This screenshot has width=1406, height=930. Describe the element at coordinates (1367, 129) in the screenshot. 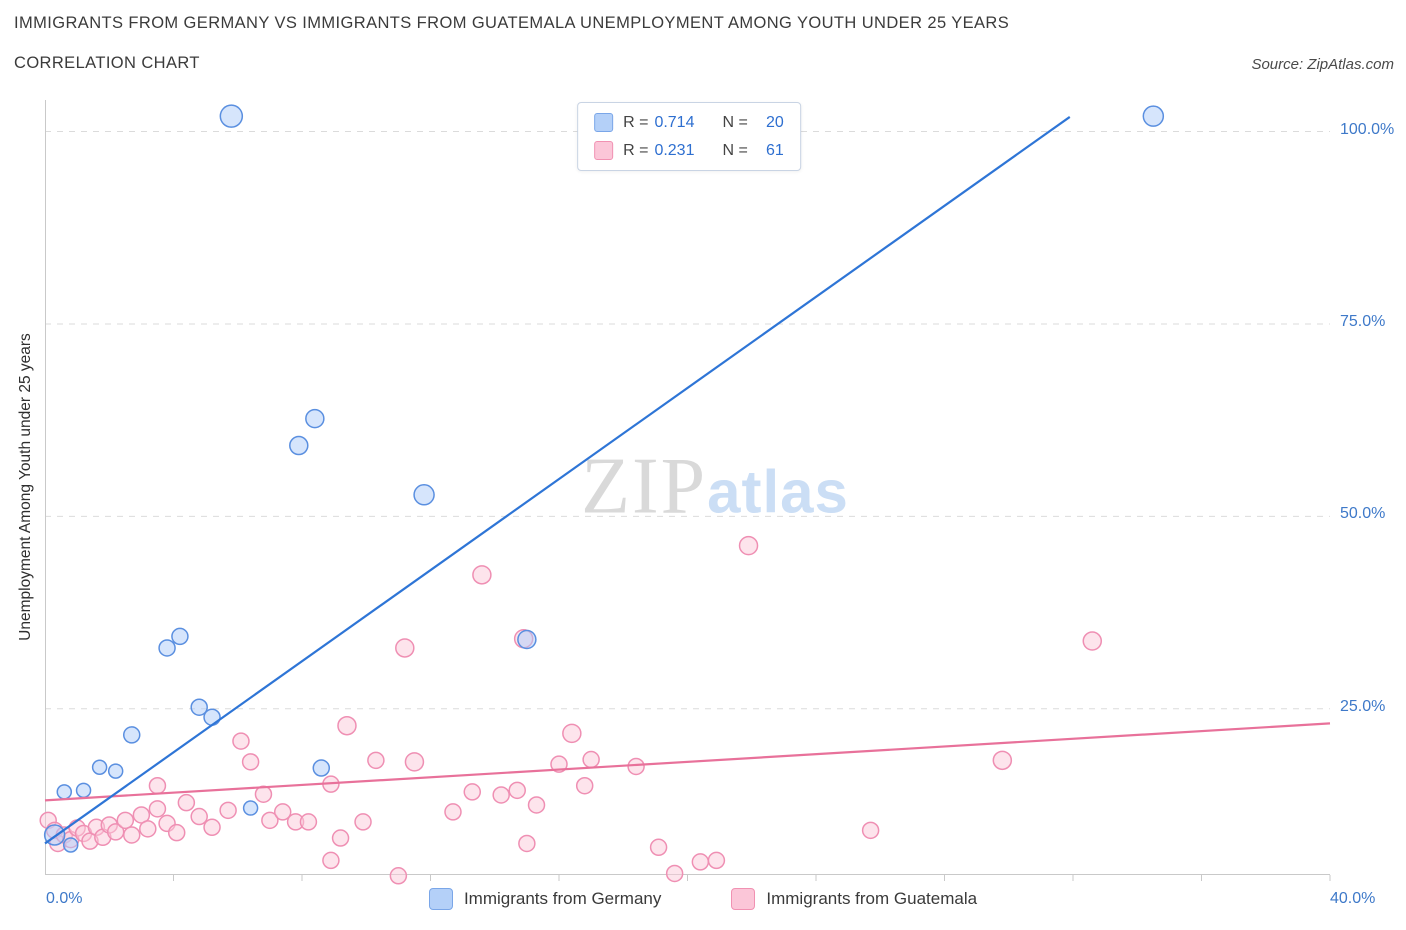

I see `y-tick-label: 100.0%` at that location.